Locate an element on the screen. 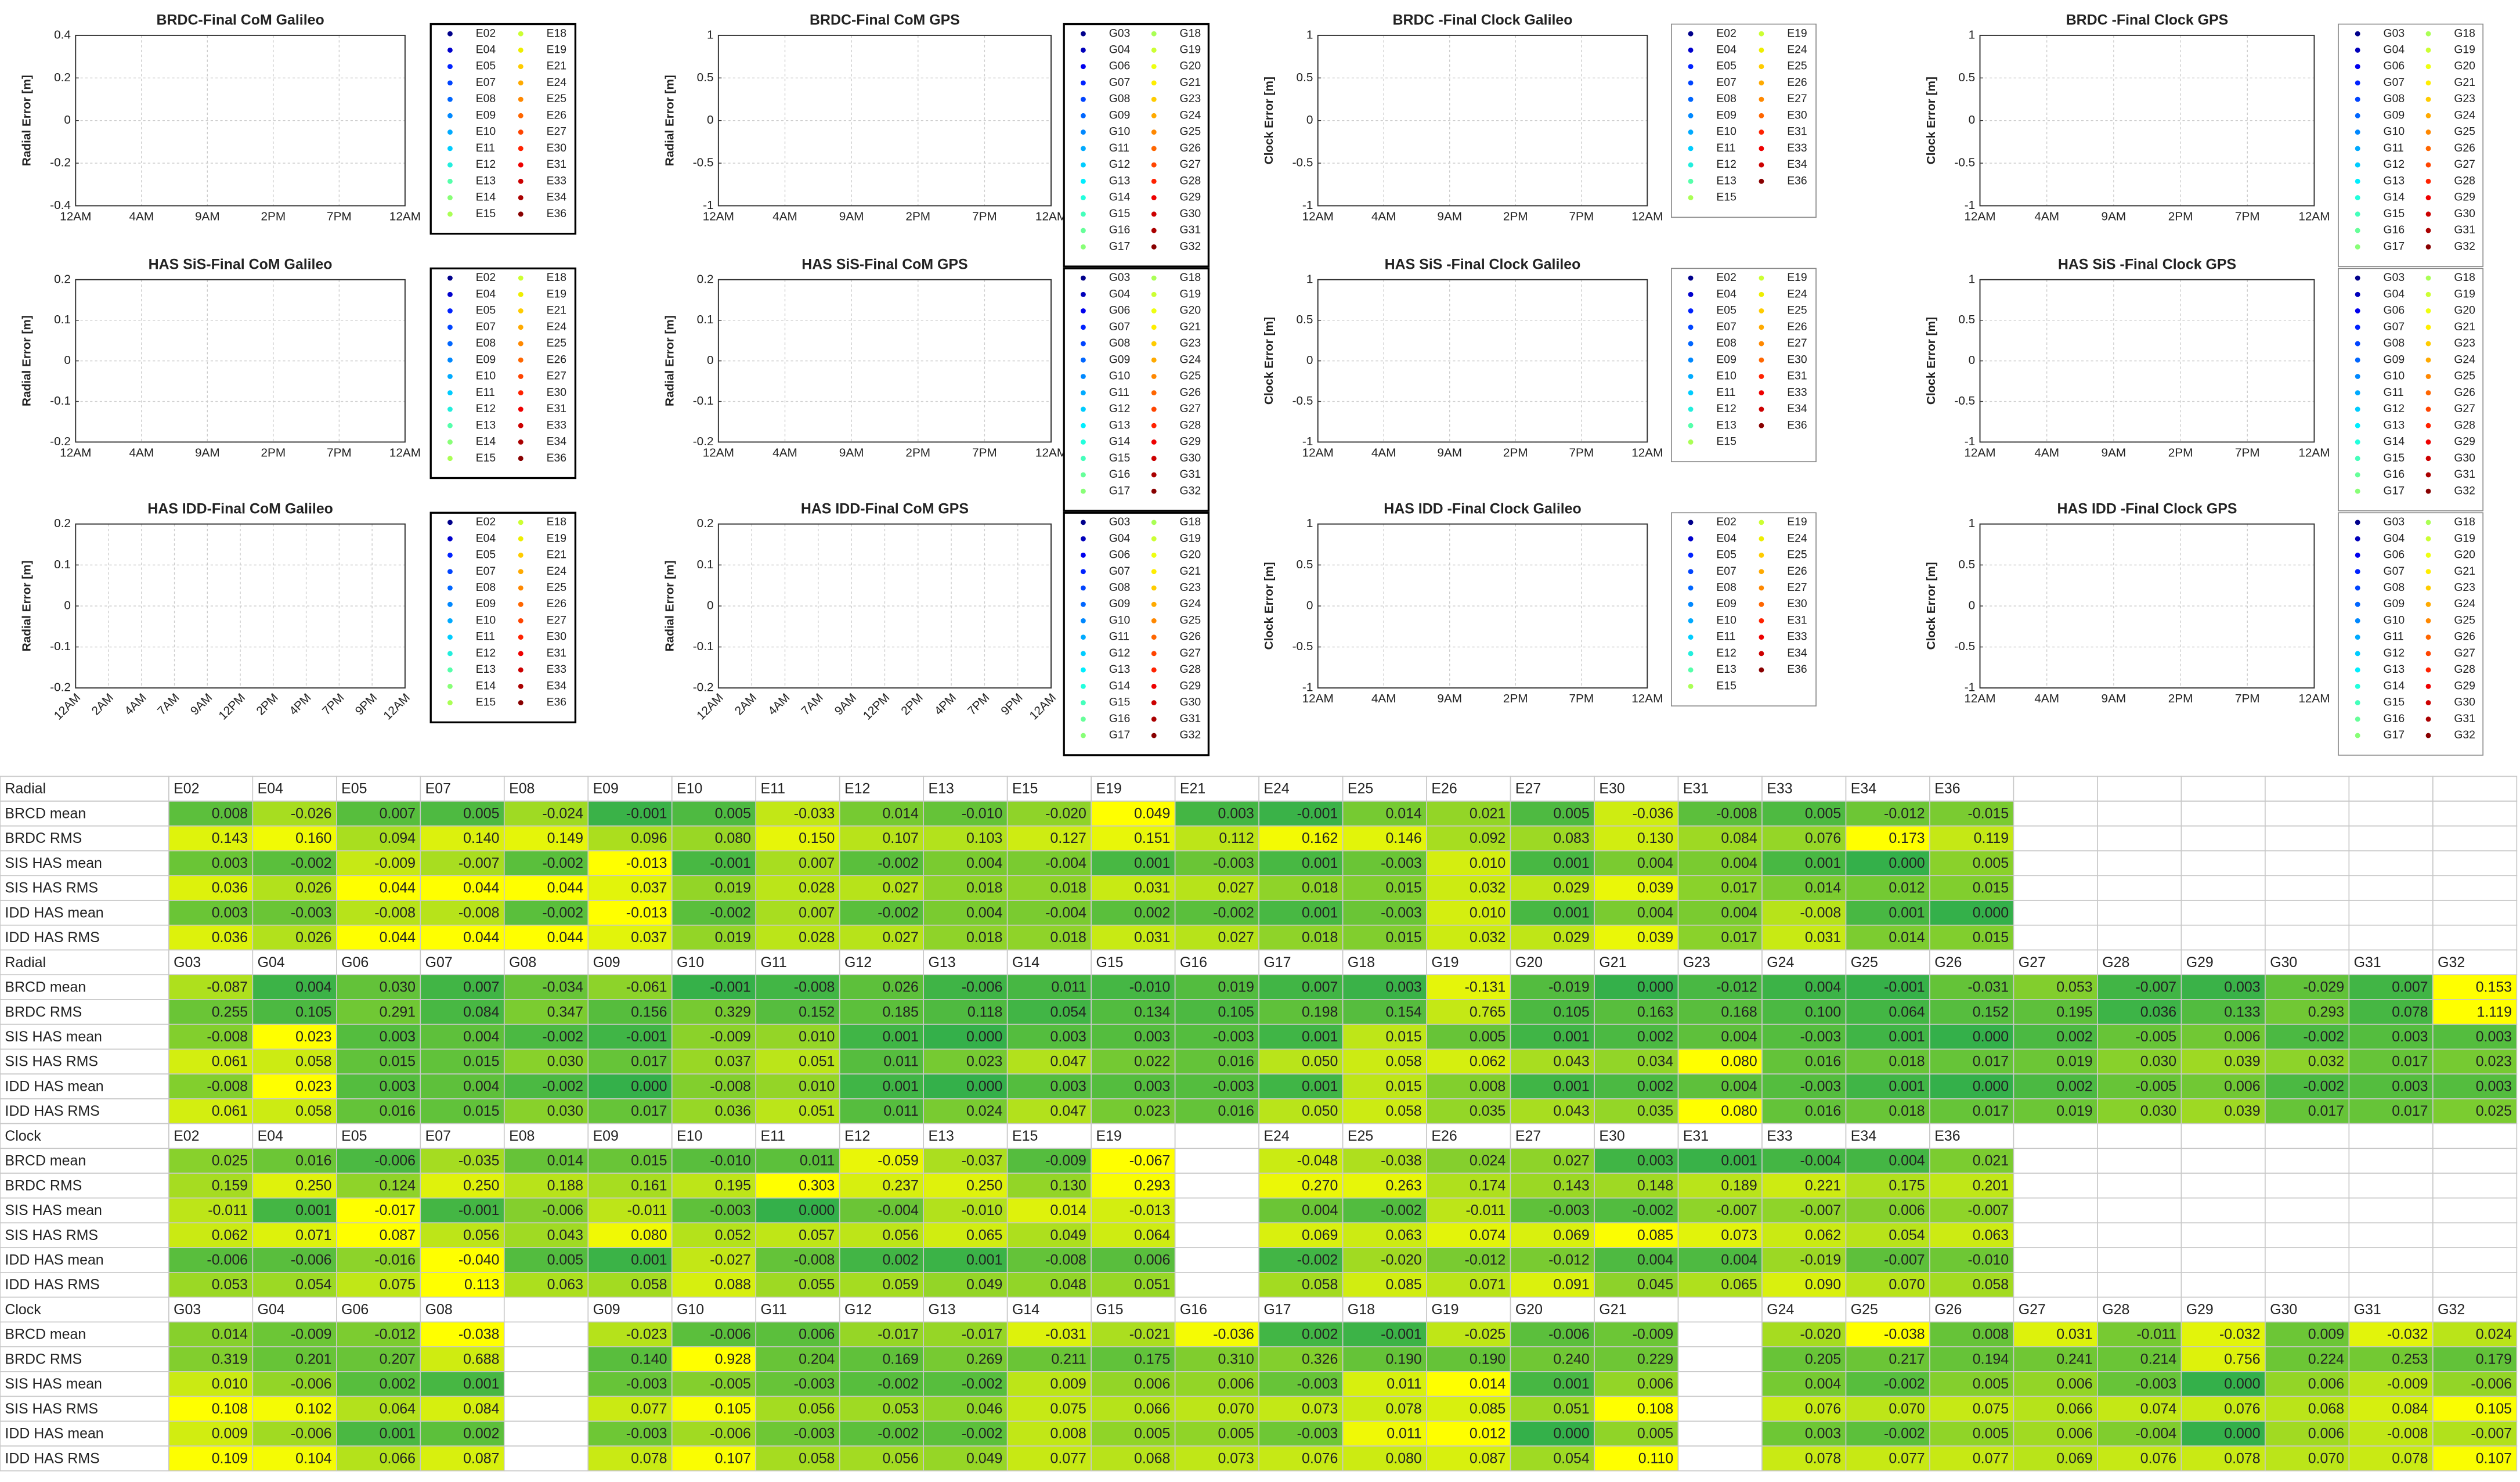 This screenshot has width=2520, height=1482. cell-value: 0.224 is located at coordinates (2326, 1359).